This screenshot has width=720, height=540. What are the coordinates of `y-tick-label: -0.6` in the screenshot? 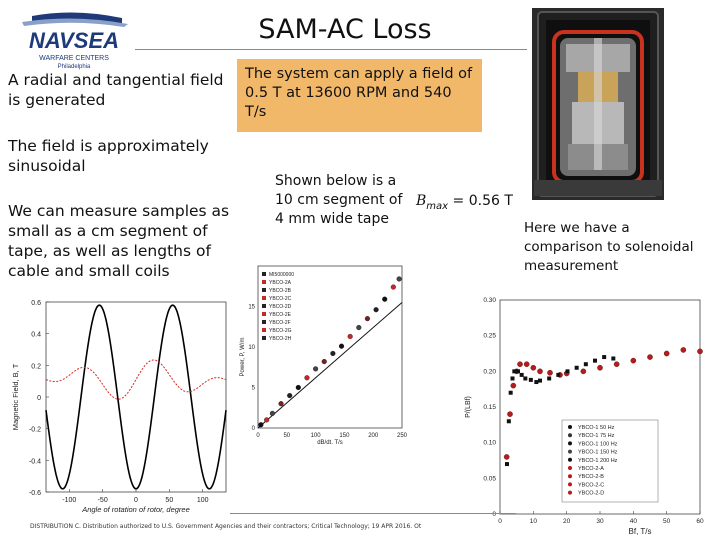 It's located at (35, 493).